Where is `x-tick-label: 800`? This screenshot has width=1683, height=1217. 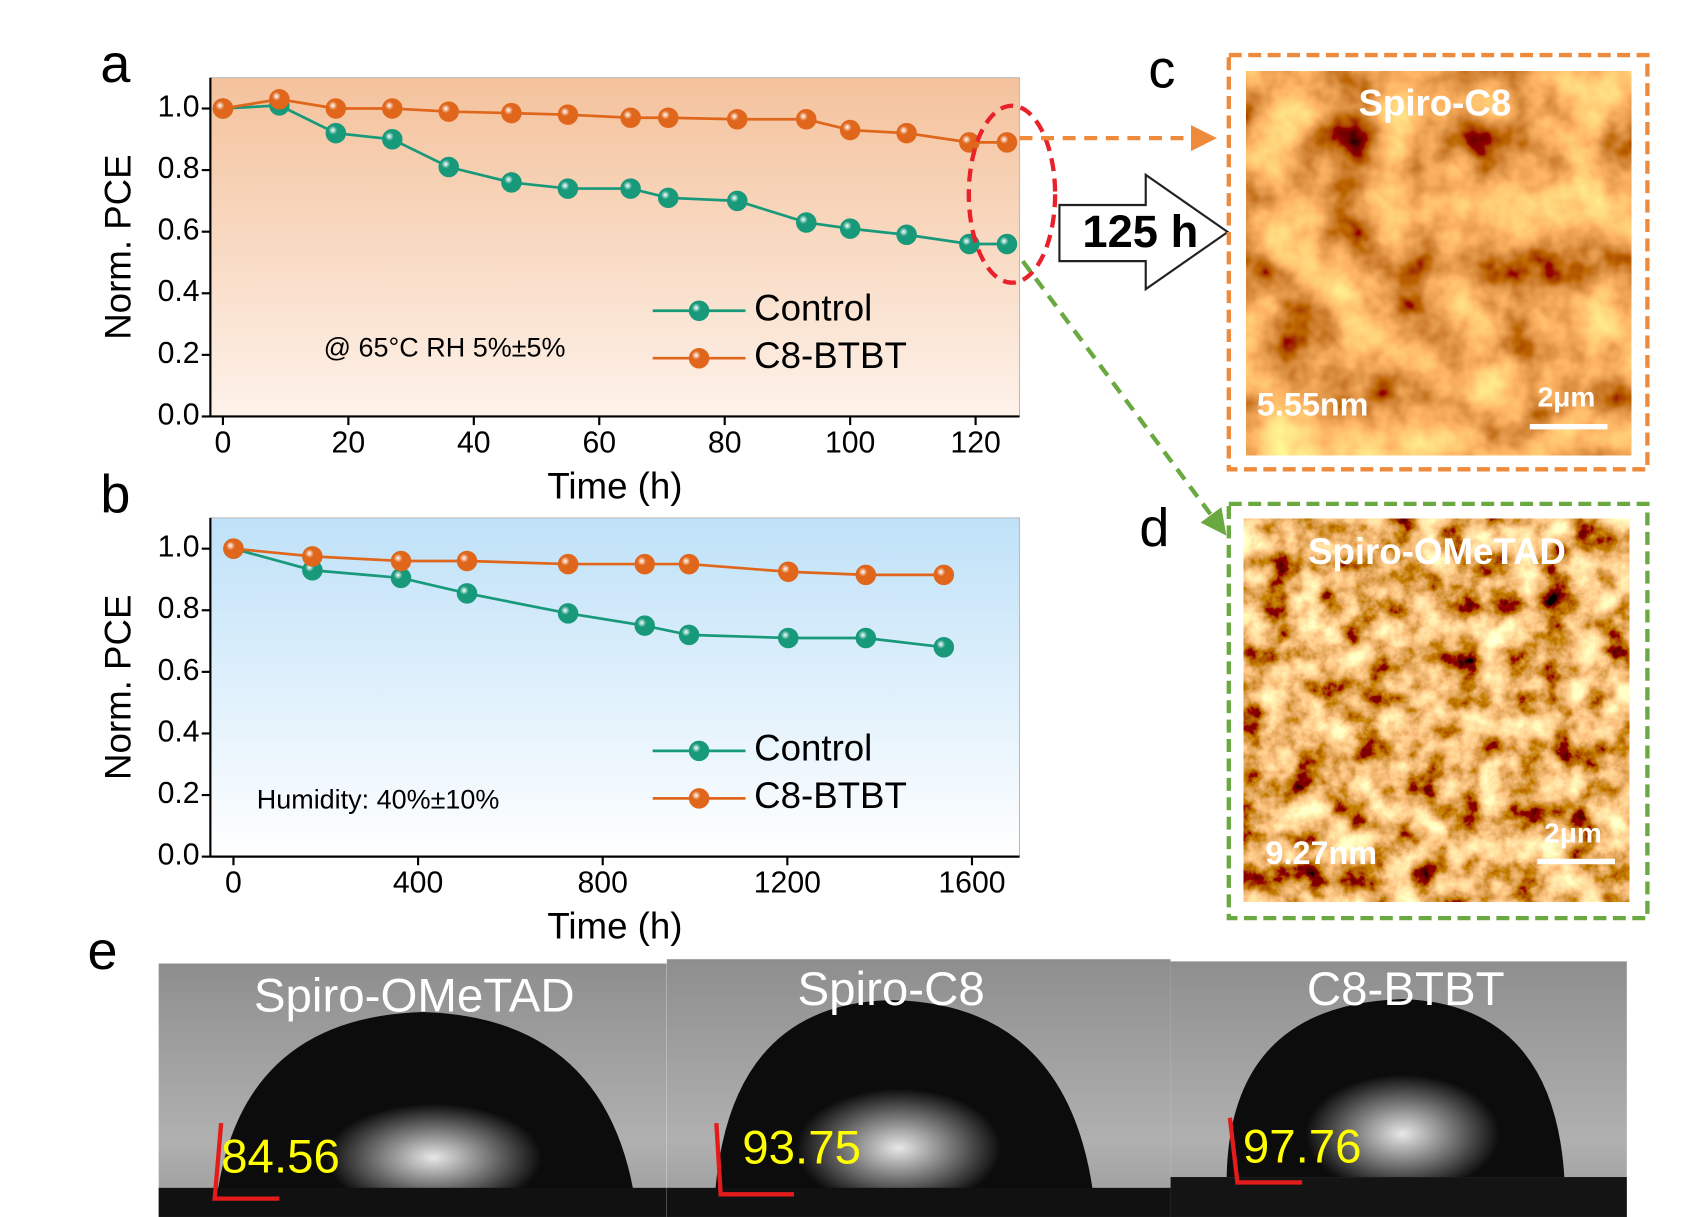 x-tick-label: 800 is located at coordinates (603, 883).